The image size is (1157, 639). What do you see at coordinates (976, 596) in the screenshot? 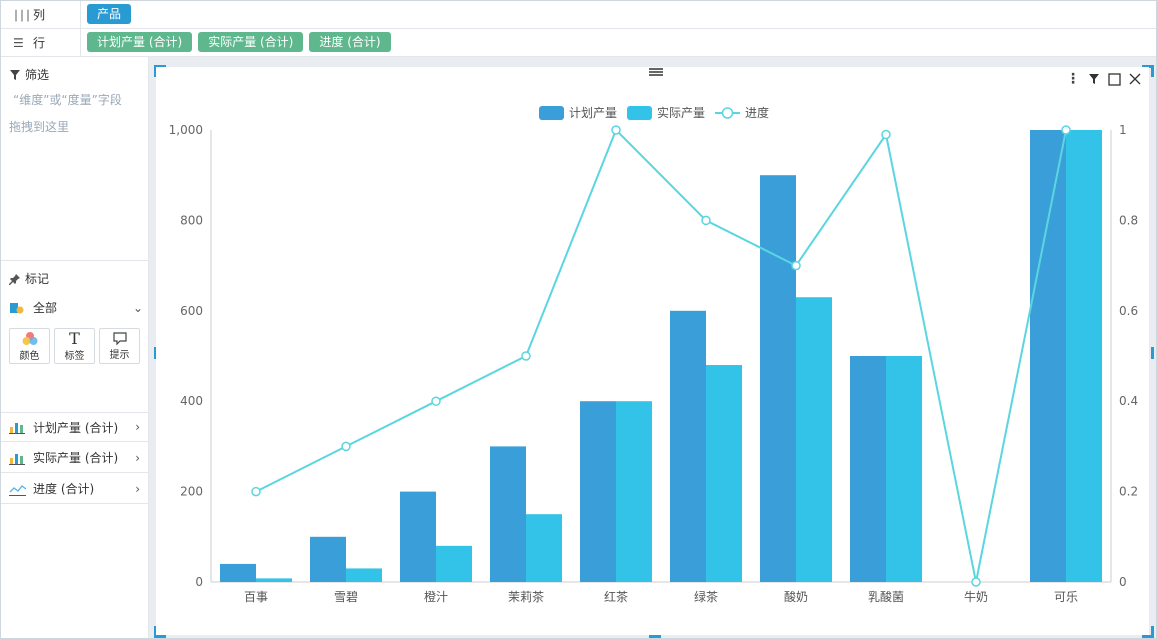
I see `x-tick-label: 牛奶` at bounding box center [976, 596].